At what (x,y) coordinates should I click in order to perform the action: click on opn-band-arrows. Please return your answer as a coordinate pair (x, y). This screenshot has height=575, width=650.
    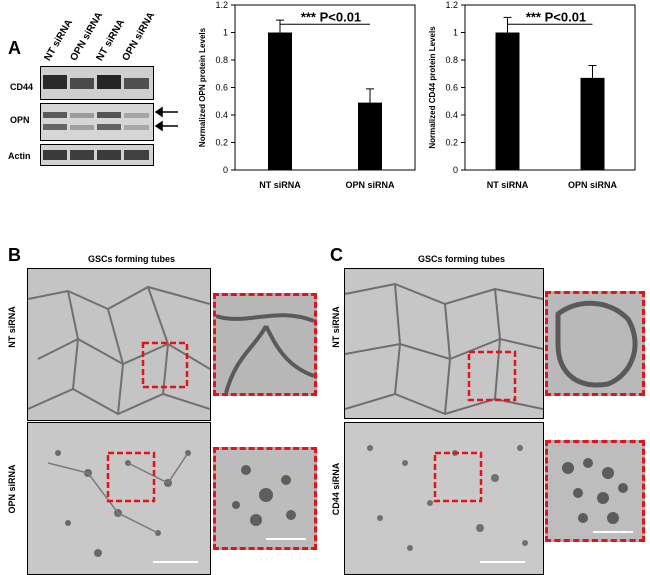
    Looking at the image, I should click on (166, 119).